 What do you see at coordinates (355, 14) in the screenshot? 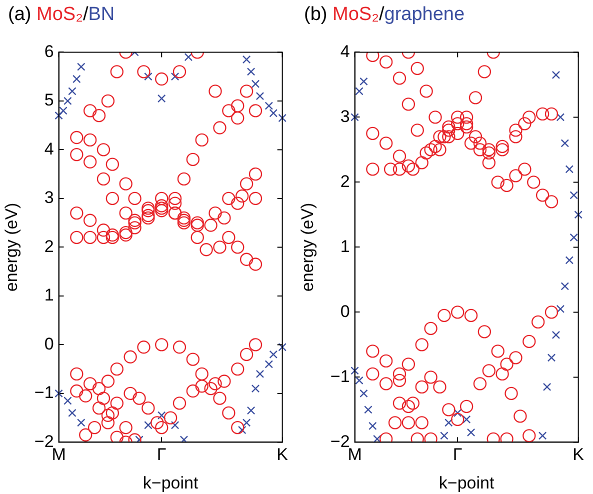
I see `series-label: MoS₂` at bounding box center [355, 14].